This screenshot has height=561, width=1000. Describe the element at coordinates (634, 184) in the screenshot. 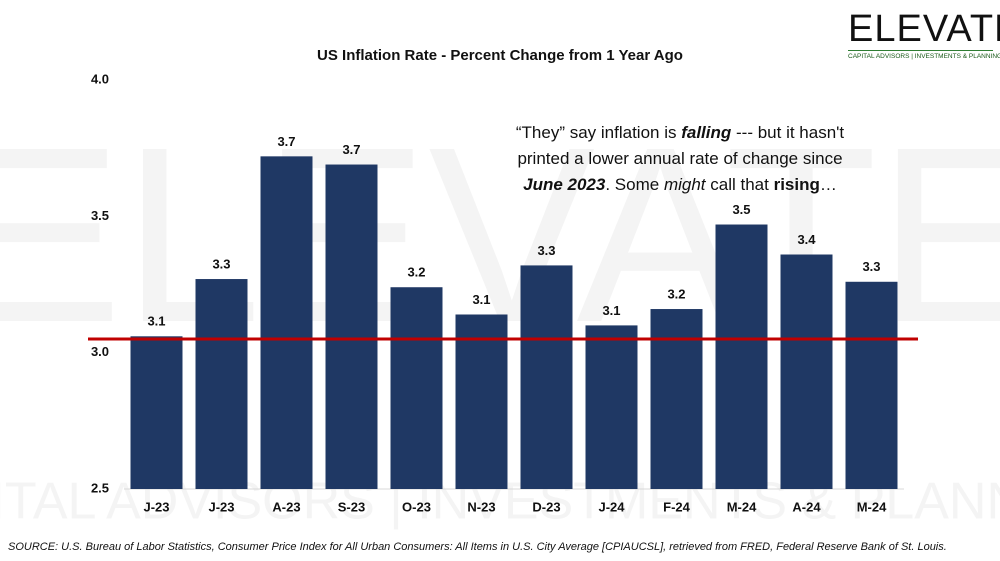

I see `annotation-text: . Some` at that location.